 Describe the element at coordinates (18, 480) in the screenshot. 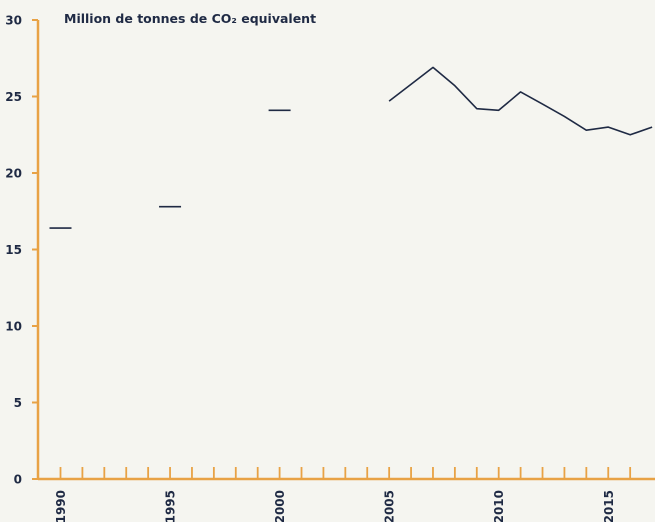

I see `y-tick-label: 0` at that location.